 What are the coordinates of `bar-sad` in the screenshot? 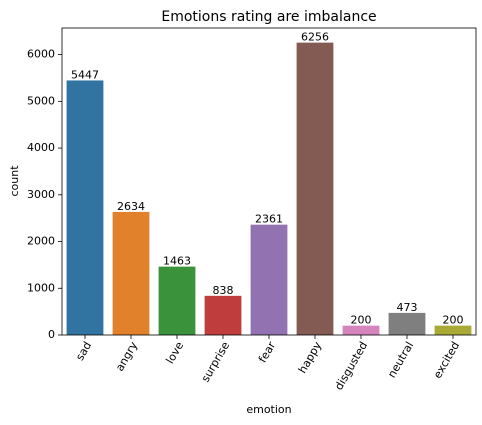 It's located at (85, 207).